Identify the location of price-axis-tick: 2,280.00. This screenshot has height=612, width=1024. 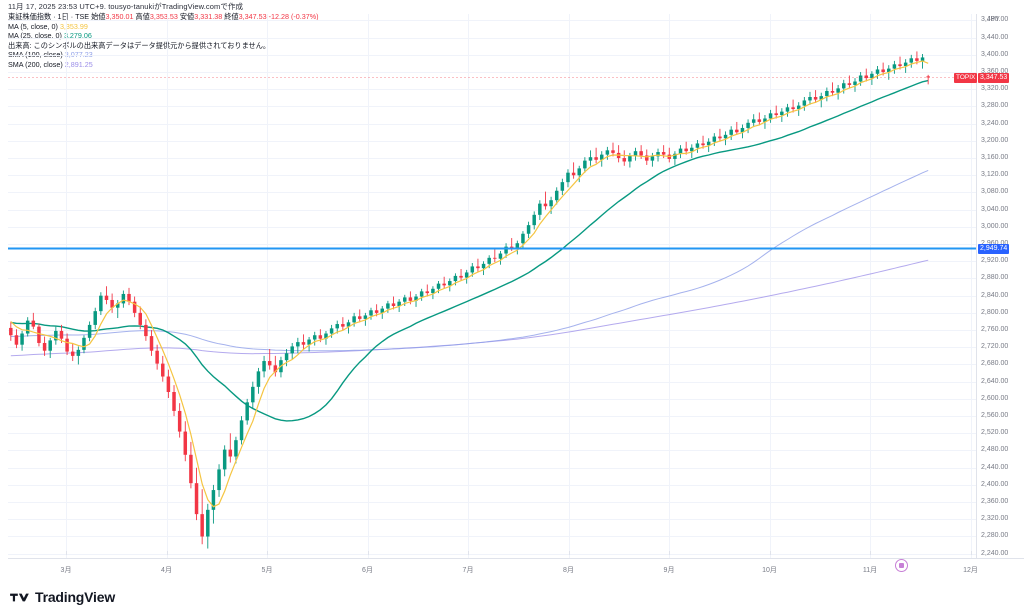
(995, 536).